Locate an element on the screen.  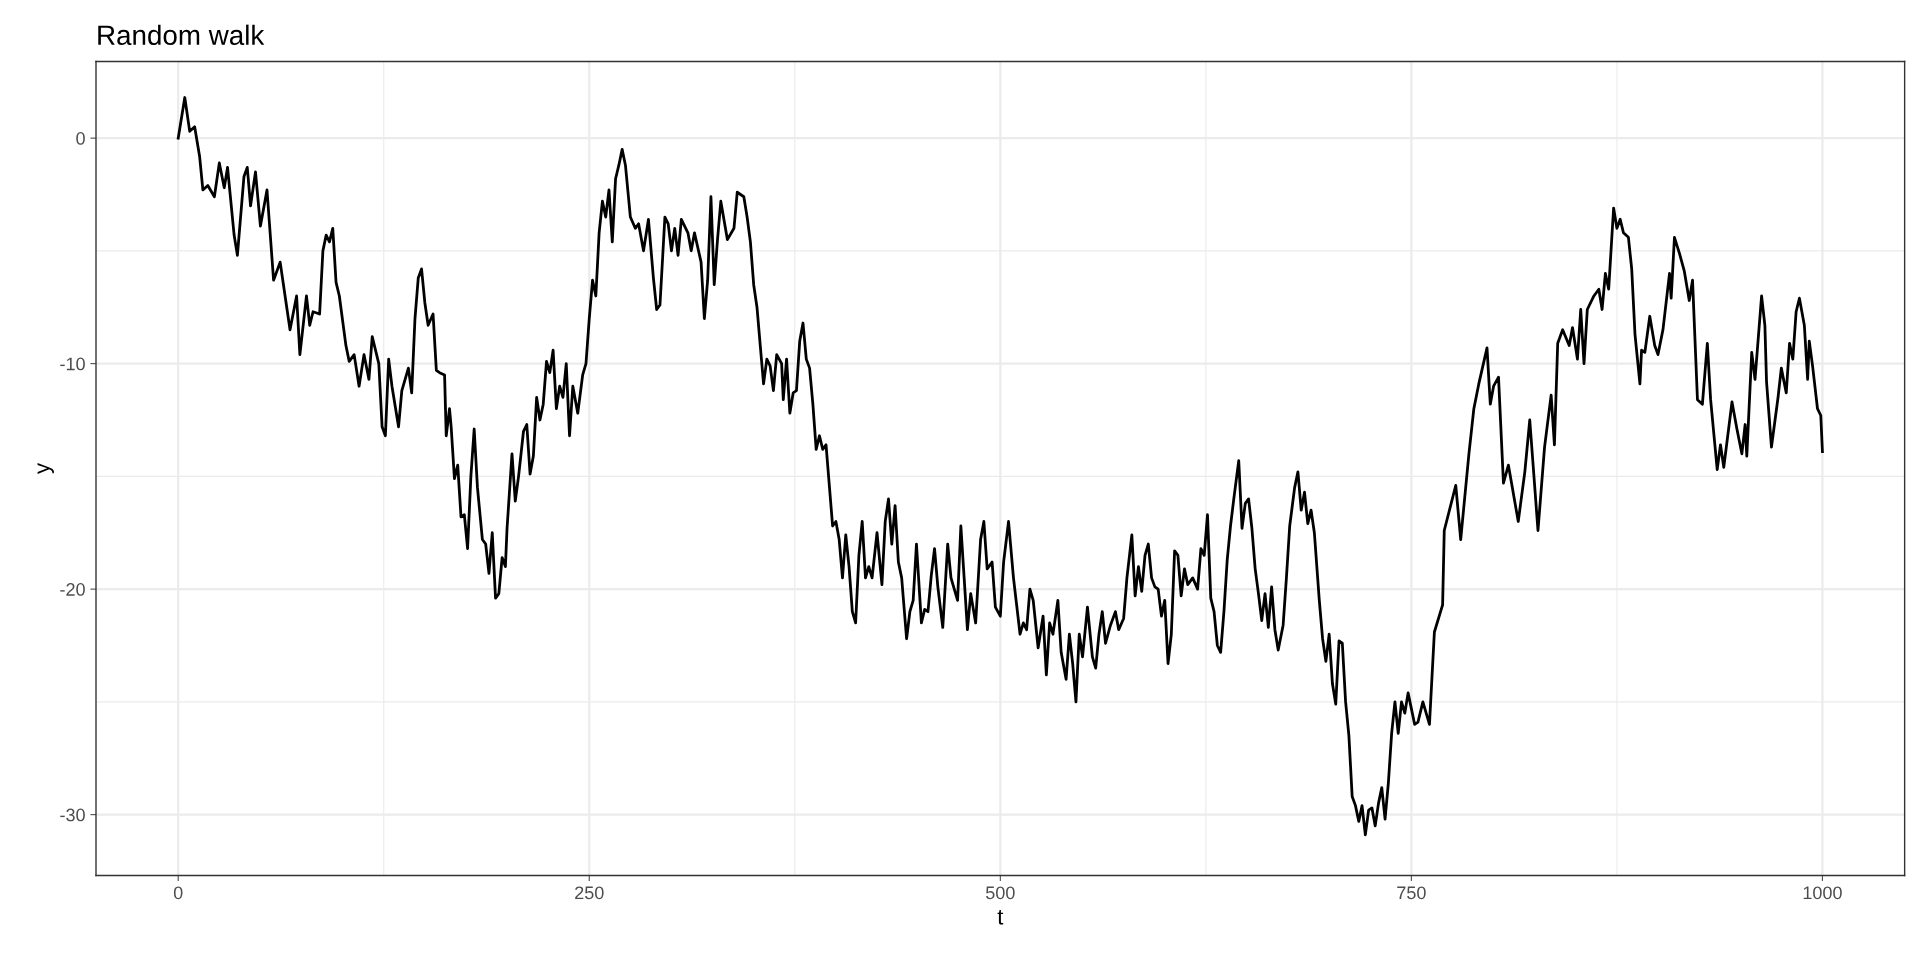
x-tick-label: 500 is located at coordinates (1000, 893).